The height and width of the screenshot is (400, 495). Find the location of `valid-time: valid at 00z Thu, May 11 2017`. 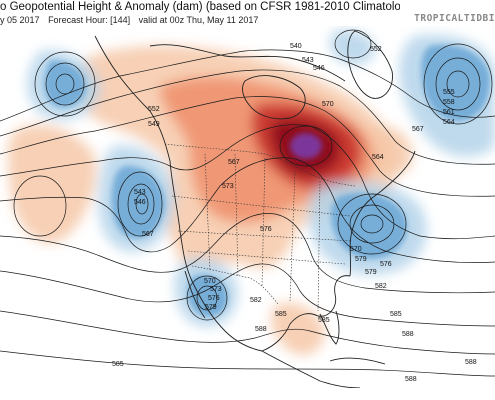

valid-time: valid at 00z Thu, May 11 2017 is located at coordinates (198, 20).